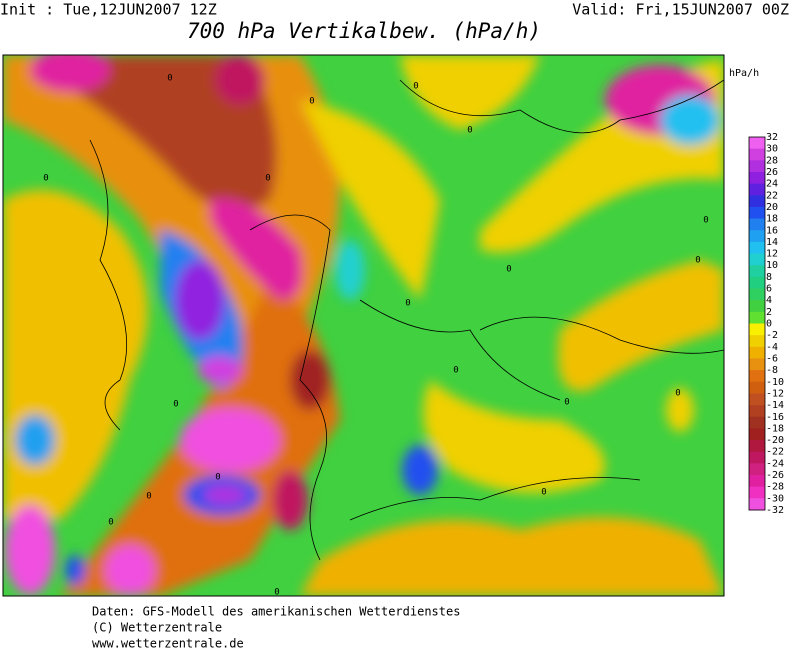 Image resolution: width=789 pixels, height=652 pixels. I want to click on footer-line: (C) Wetterzentrale, so click(157, 628).